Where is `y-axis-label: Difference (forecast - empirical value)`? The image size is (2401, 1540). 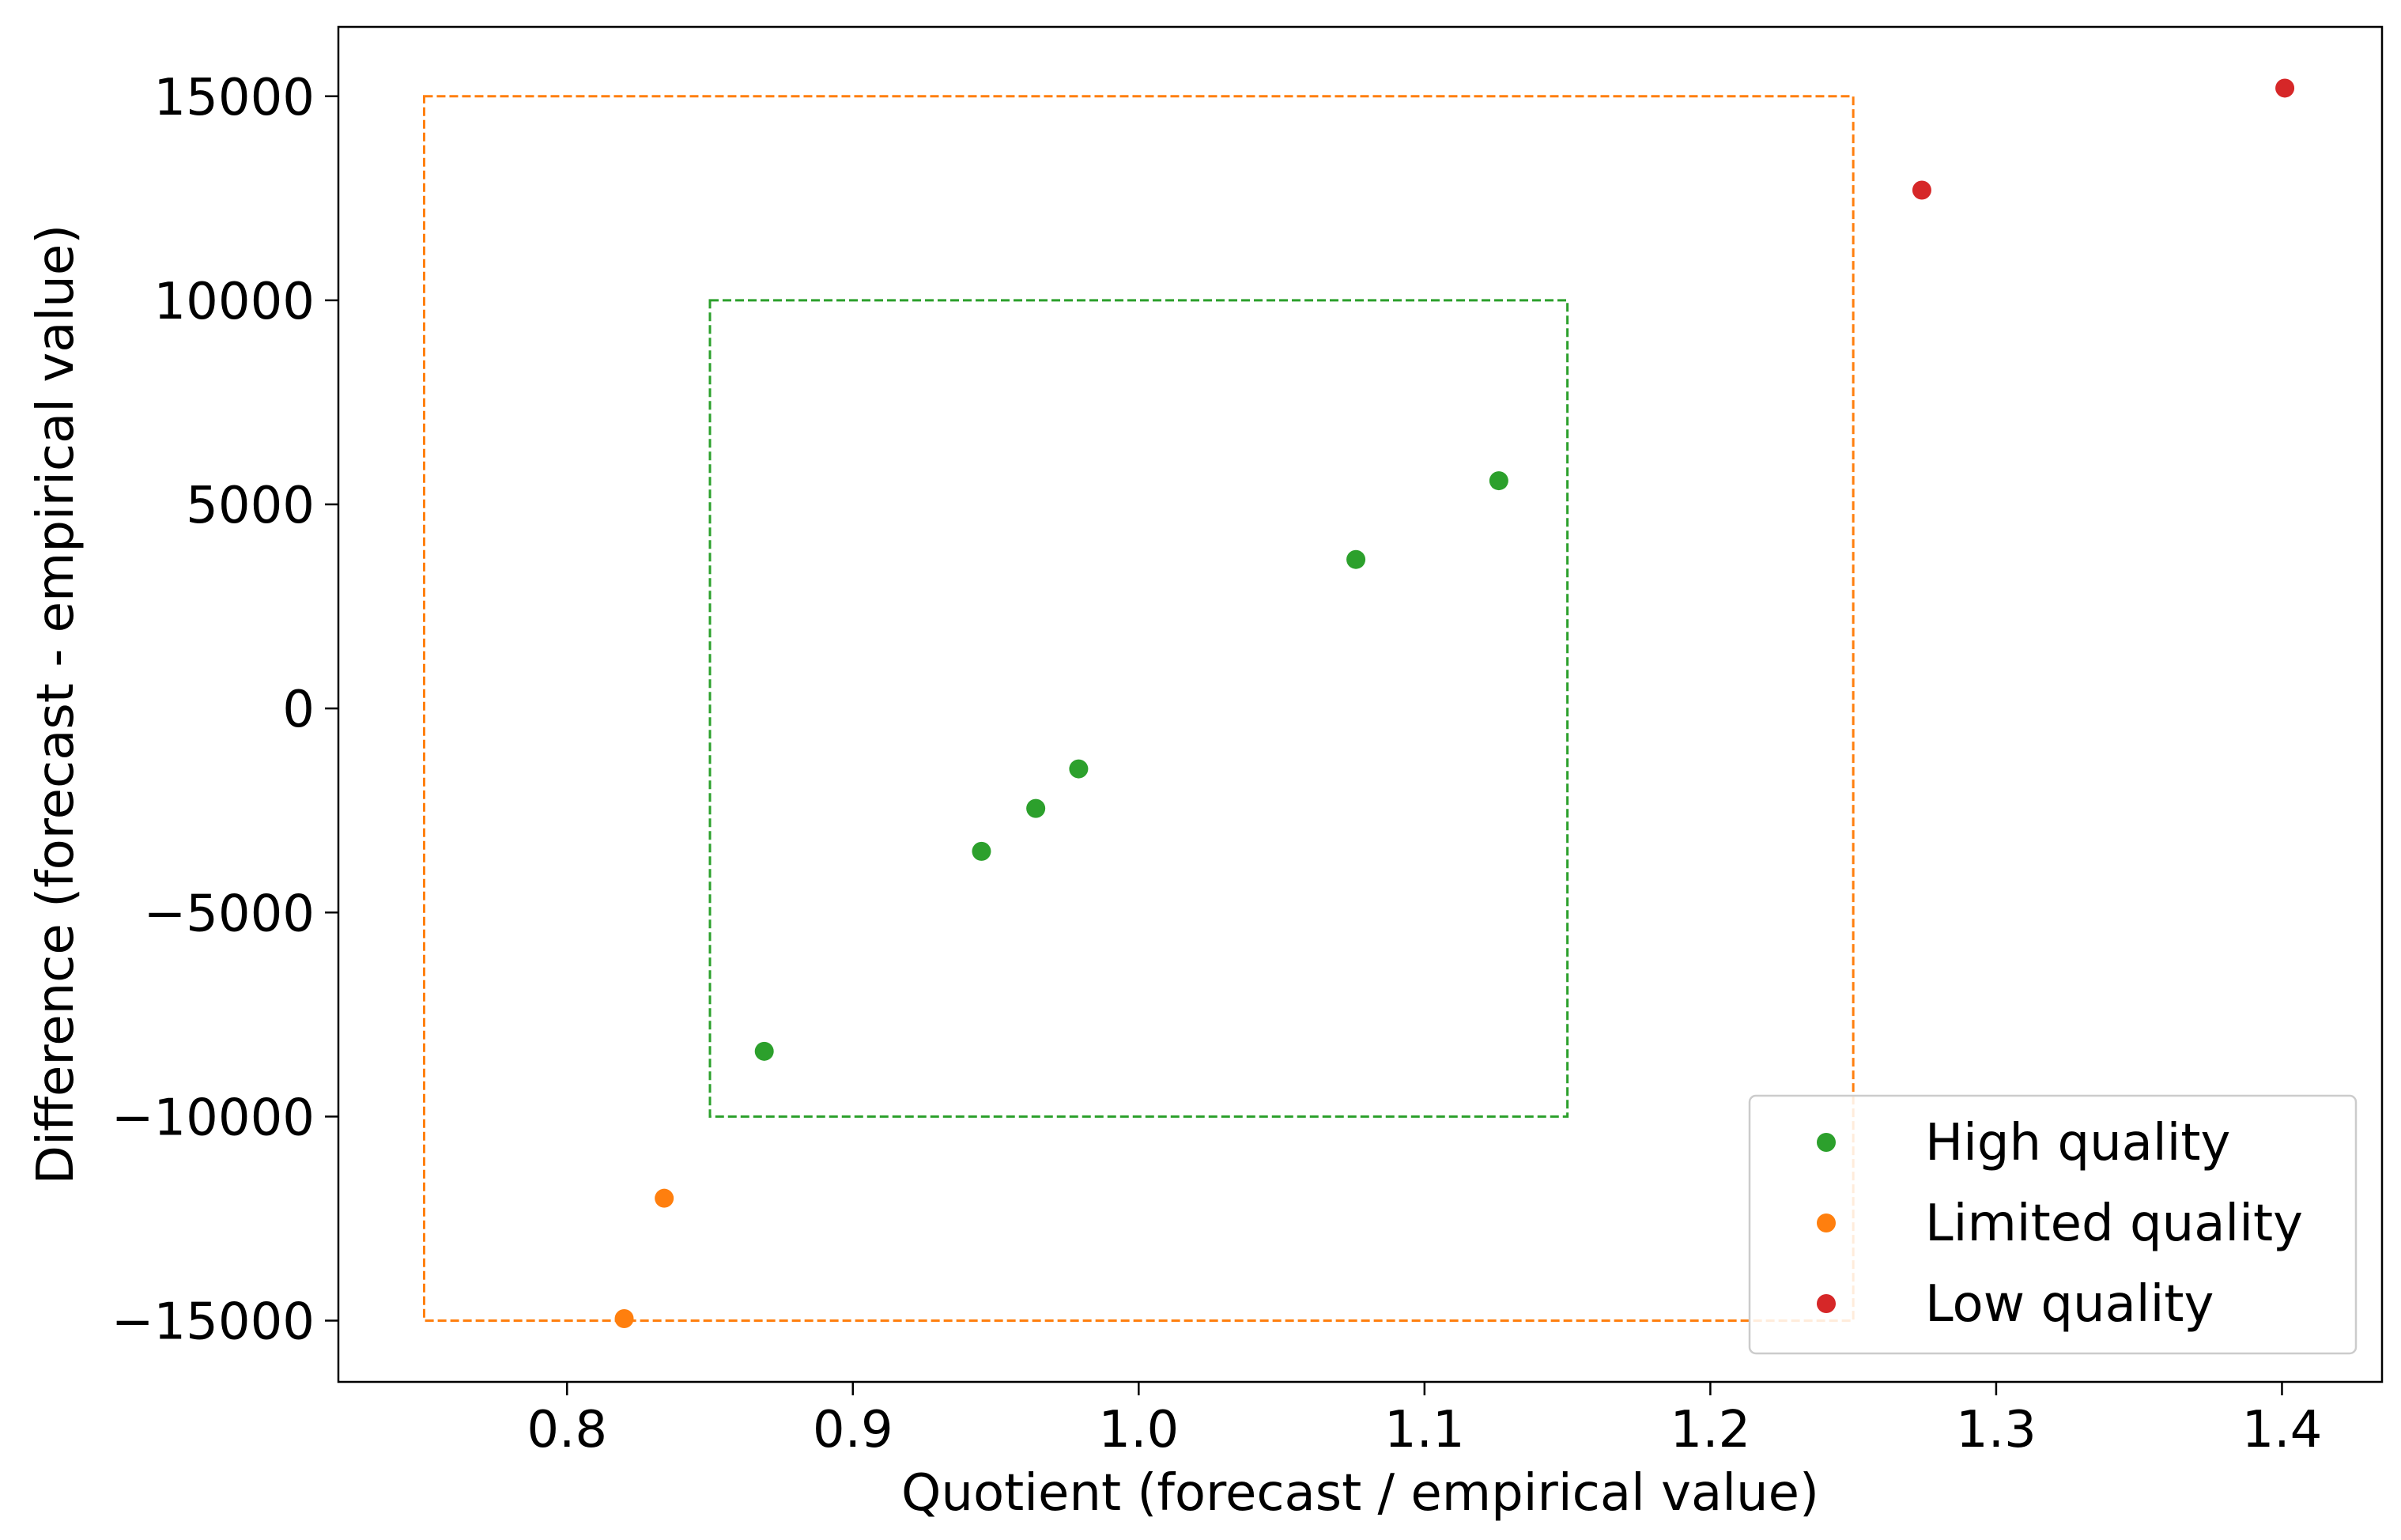
y-axis-label: Difference (forecast - empirical value) is located at coordinates (56, 704).